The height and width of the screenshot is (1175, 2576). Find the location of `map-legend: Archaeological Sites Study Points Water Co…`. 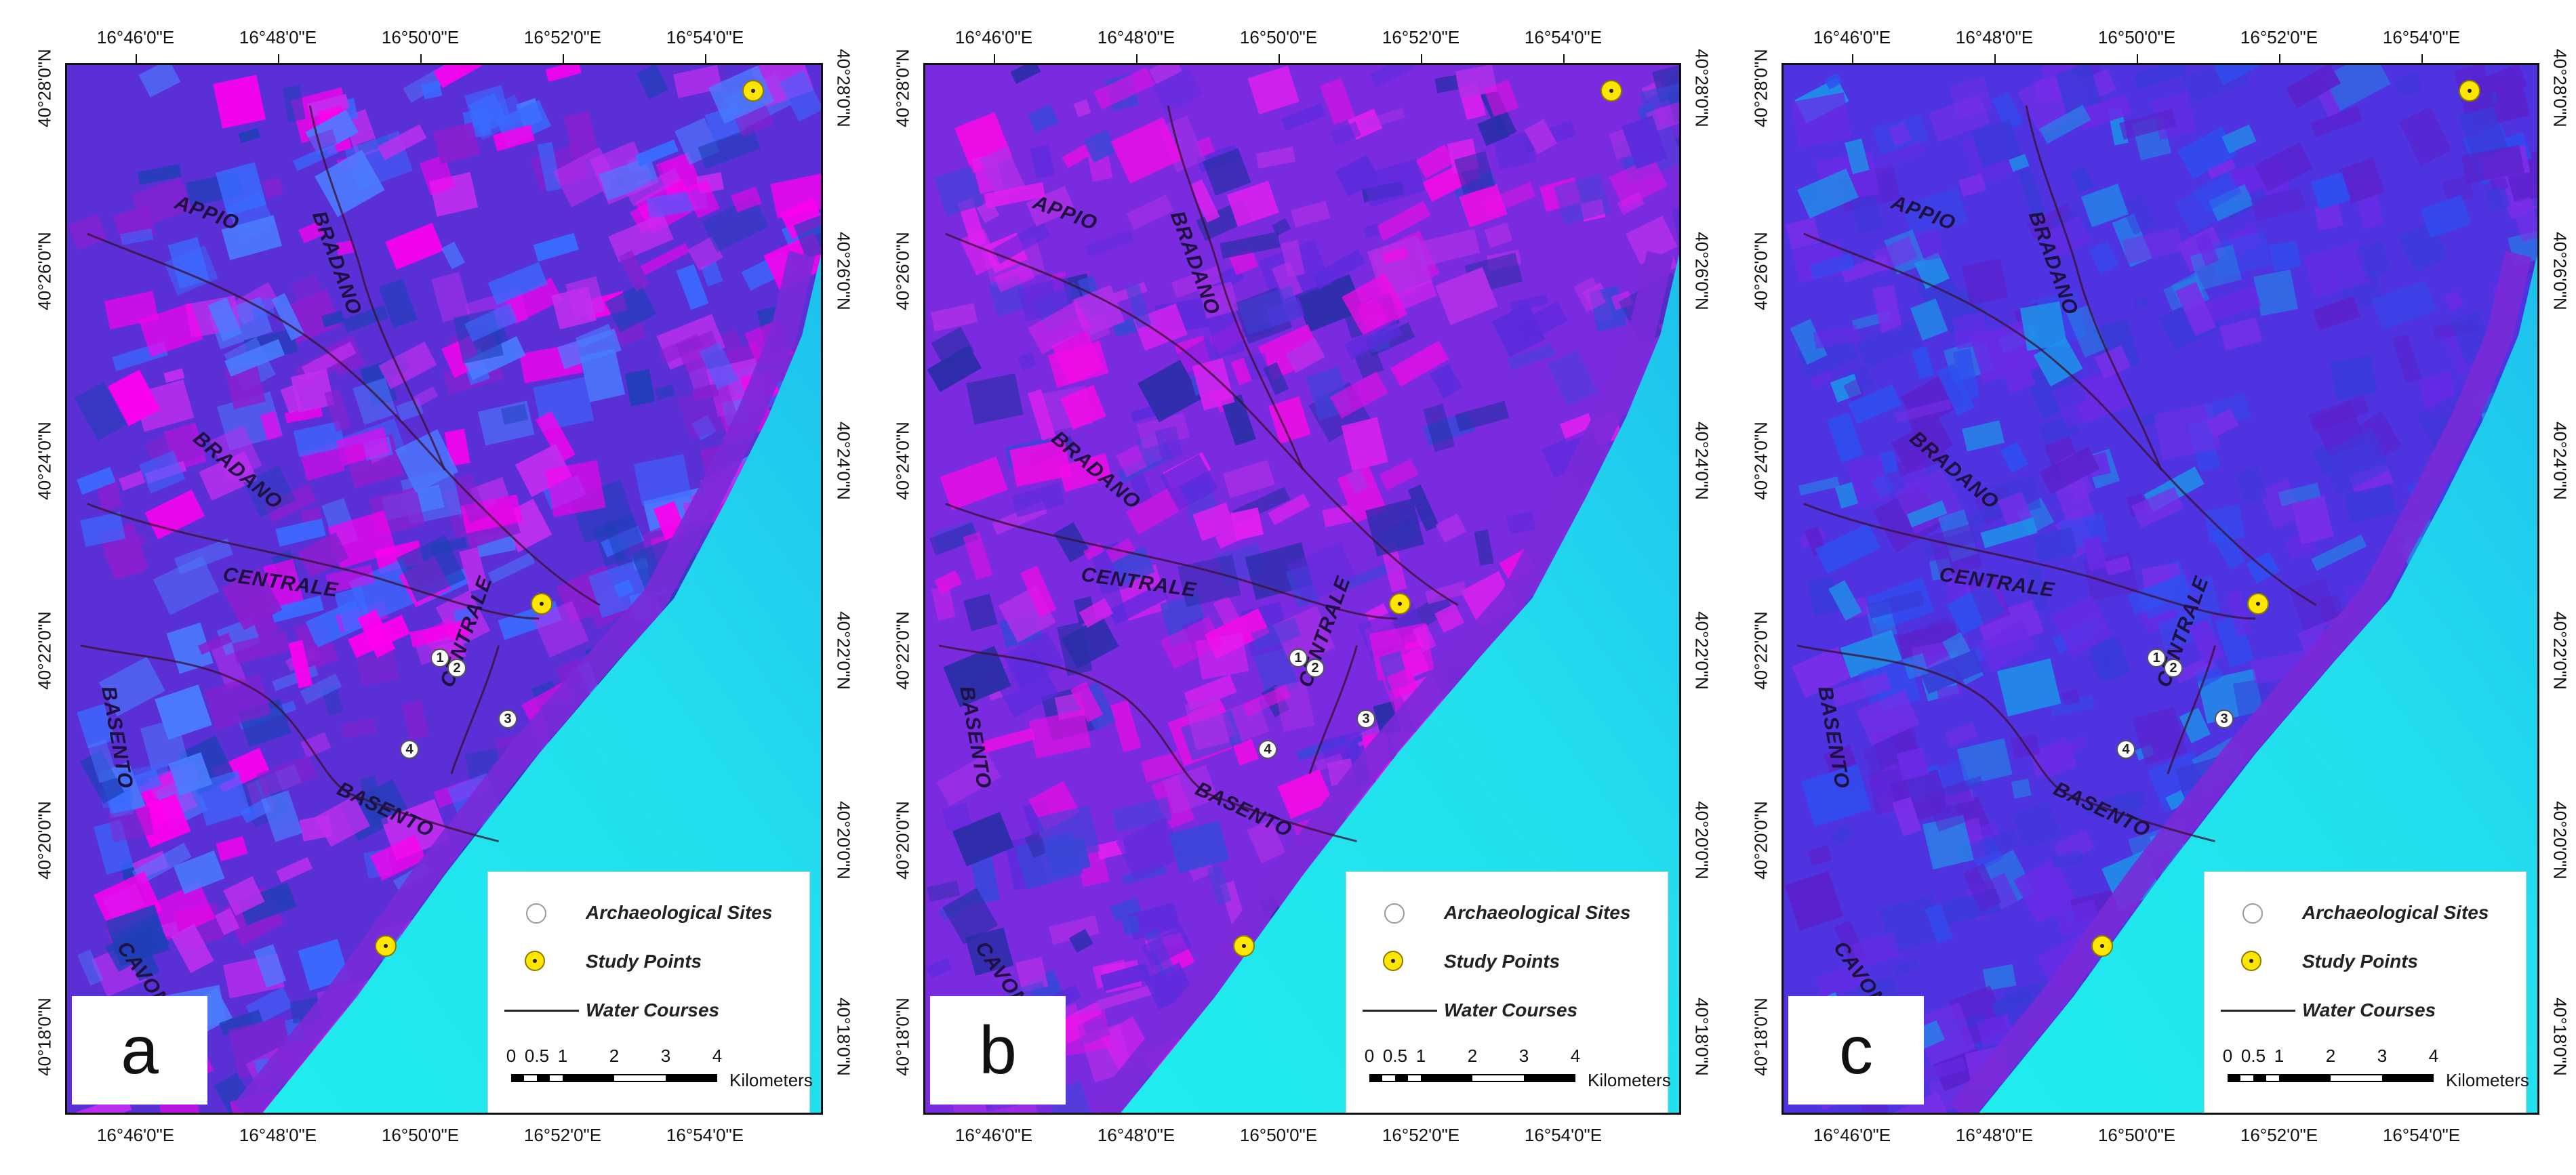

map-legend: Archaeological Sites Study Points Water Co… is located at coordinates (650, 992).